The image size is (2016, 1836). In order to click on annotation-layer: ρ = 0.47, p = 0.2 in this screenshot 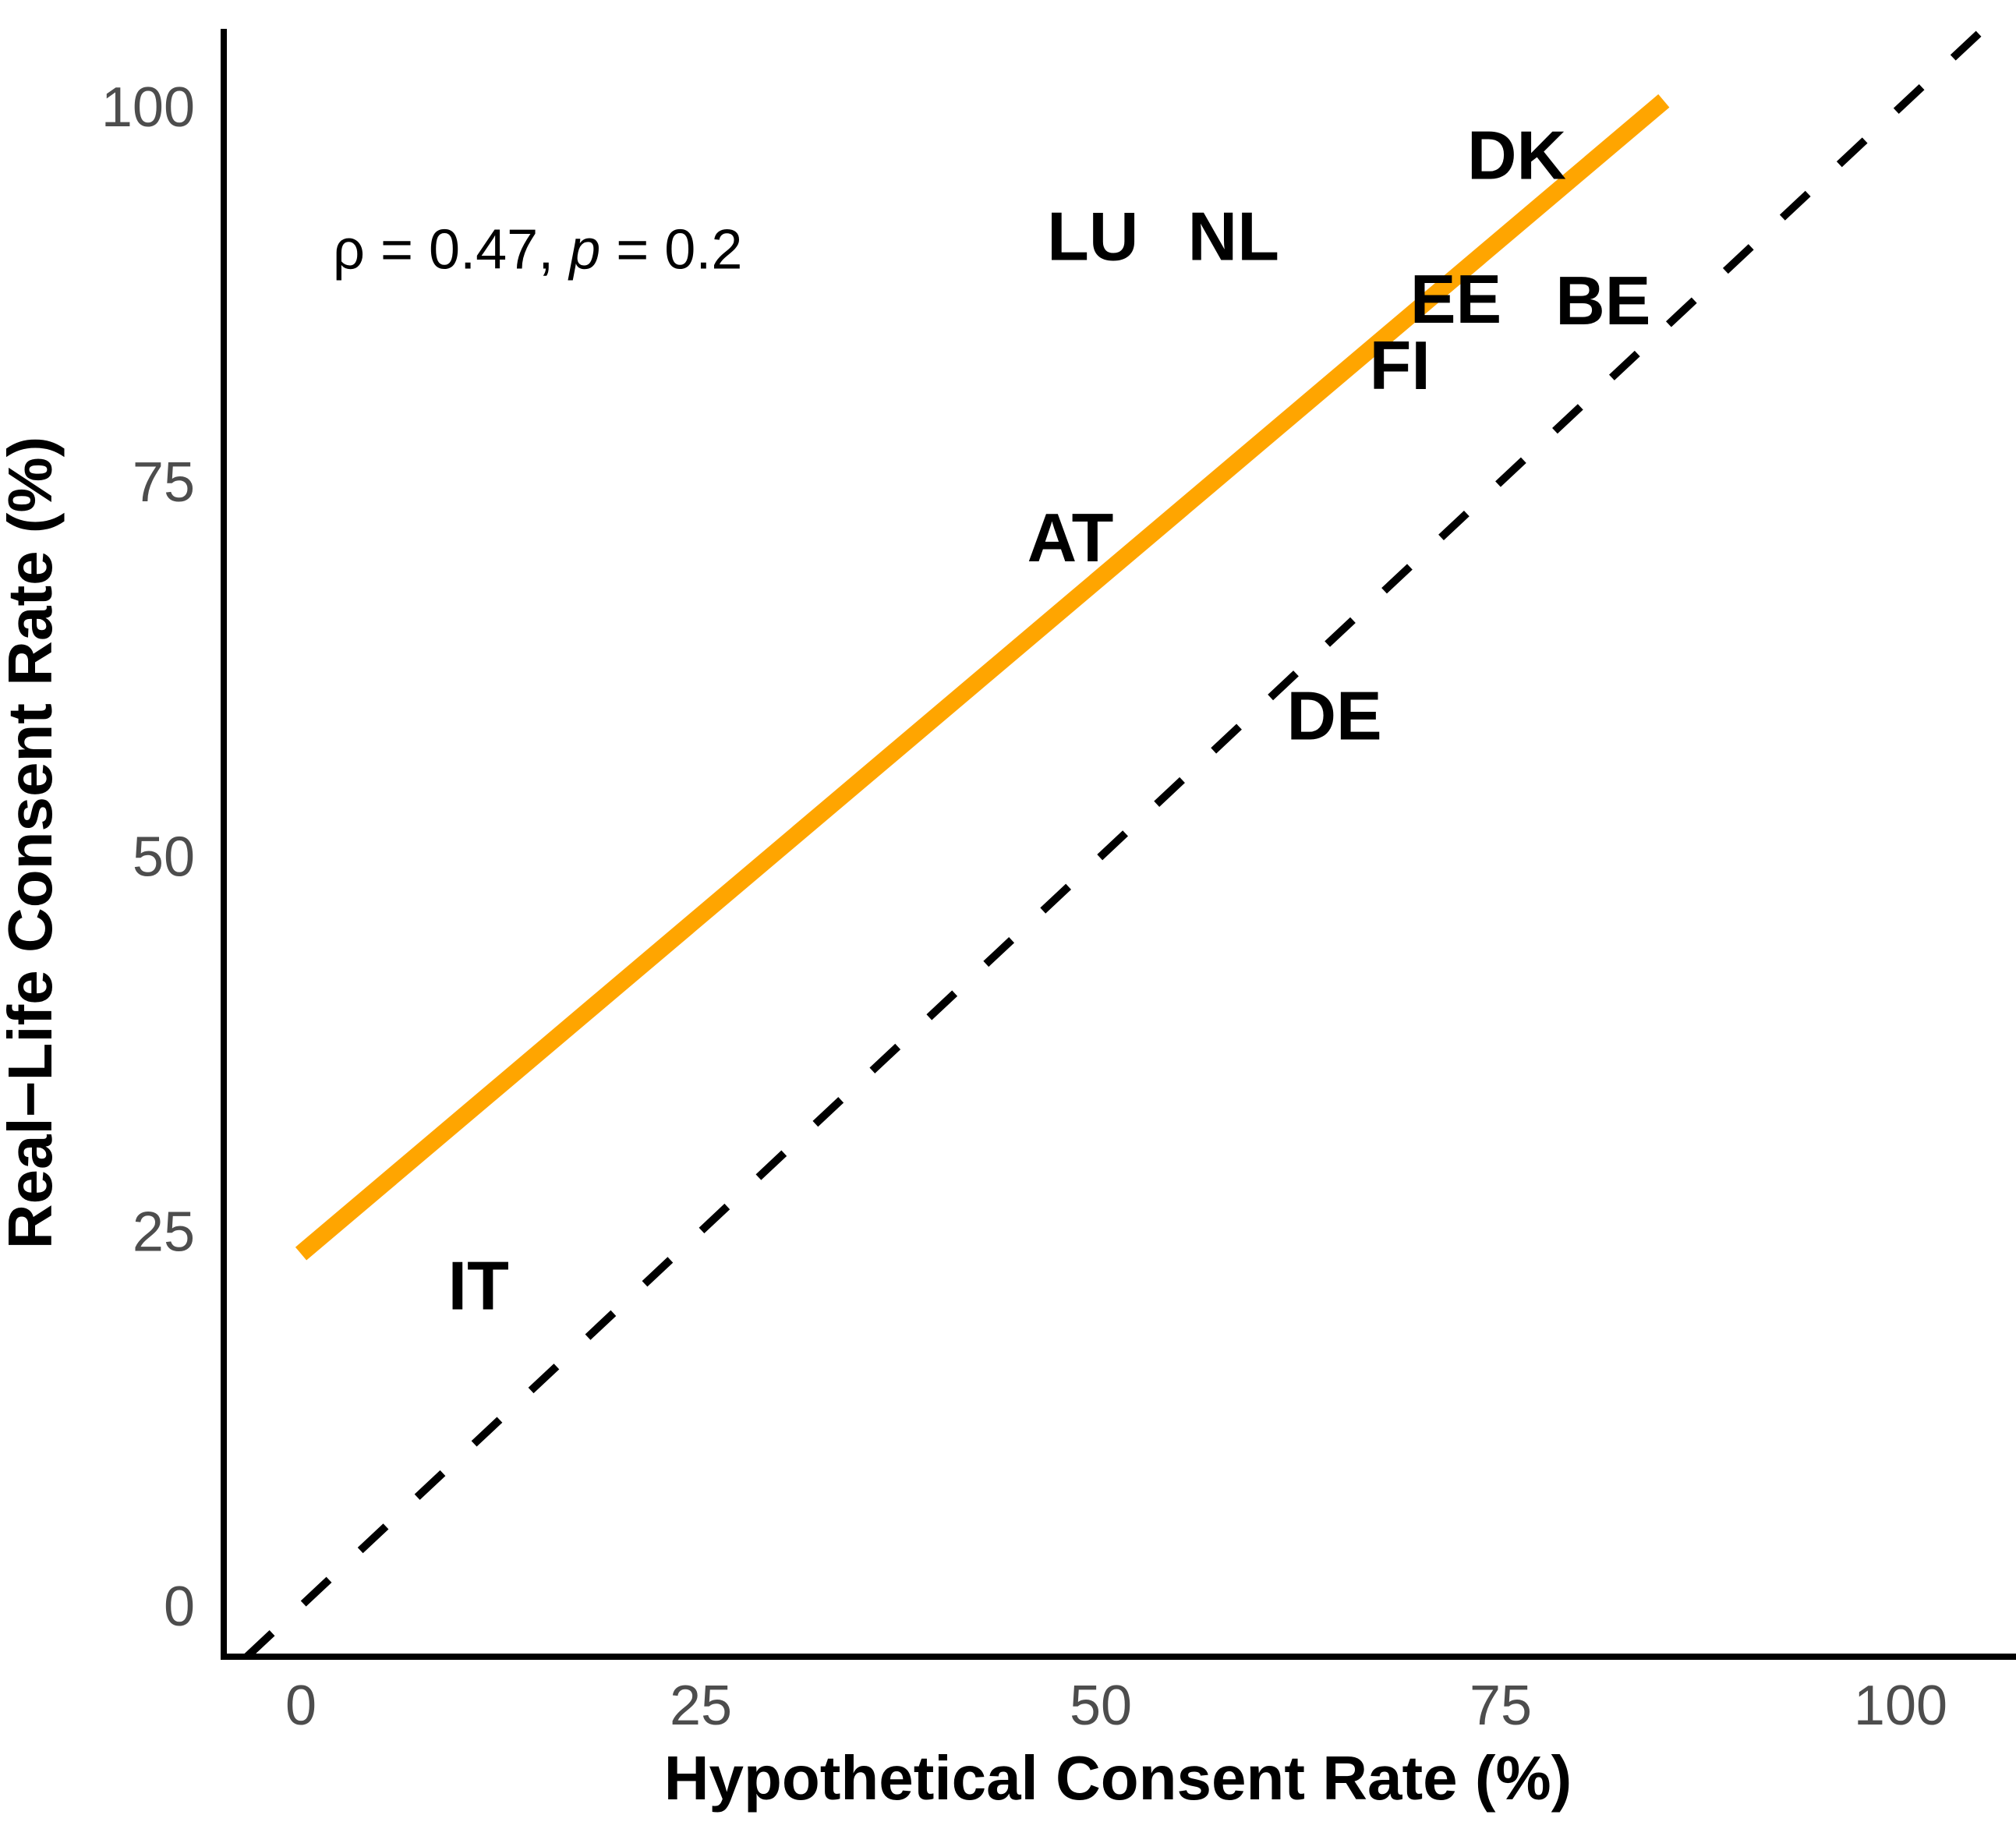, I will do `click(537, 250)`.